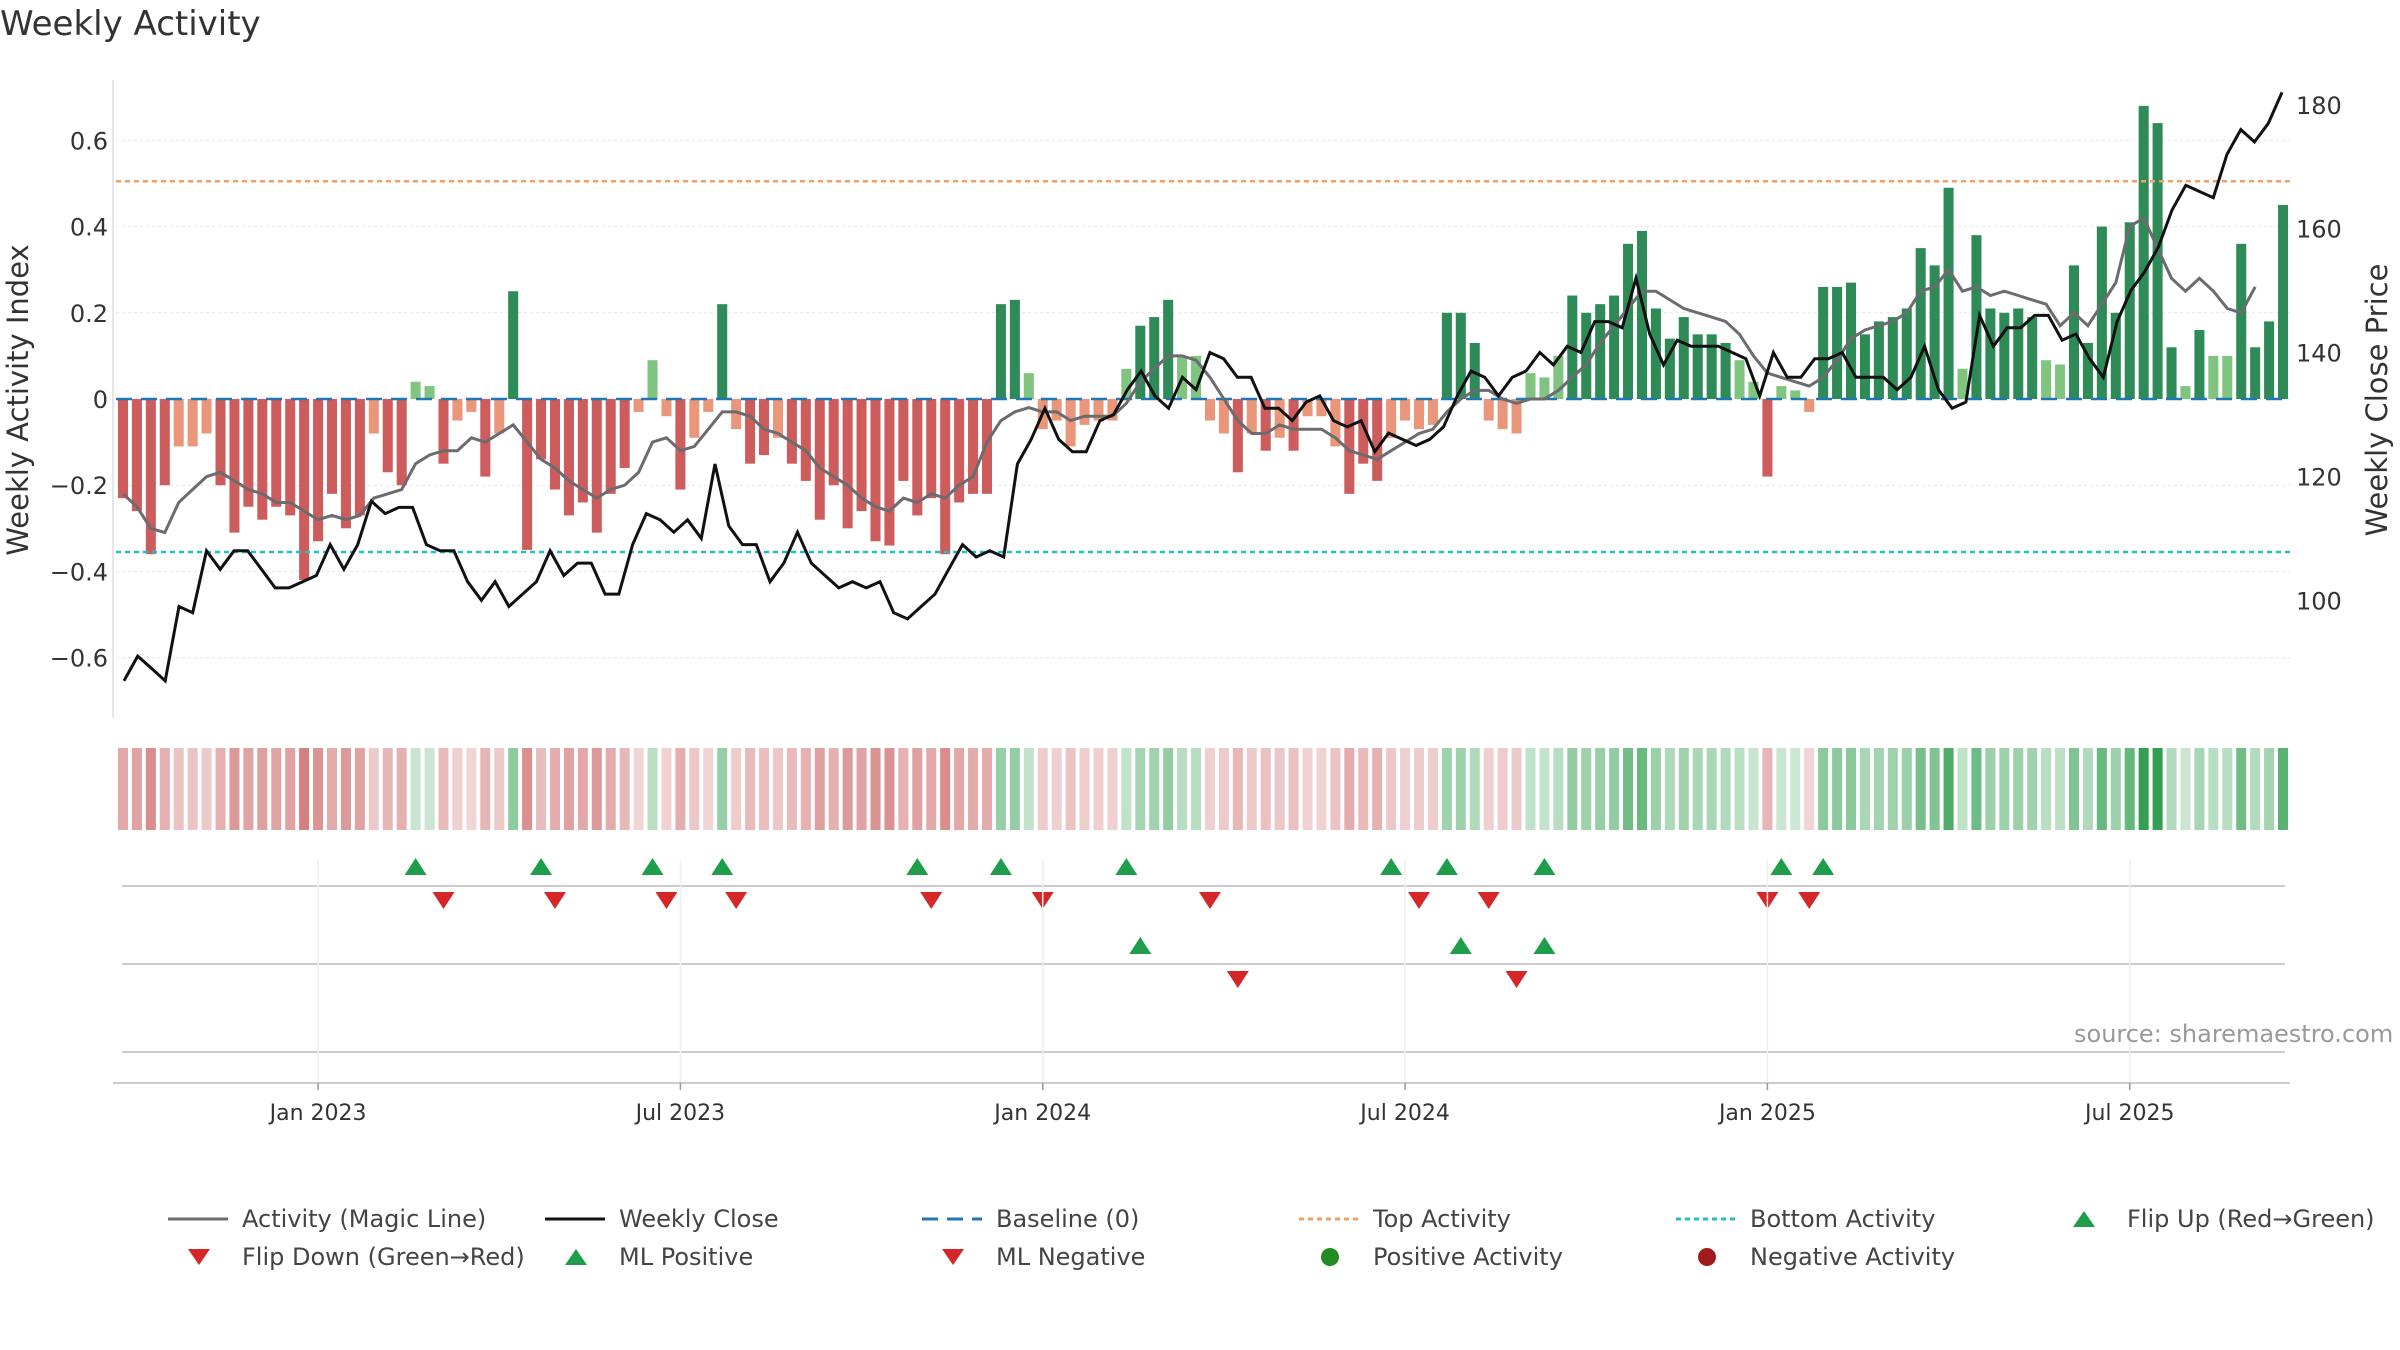 The image size is (2400, 1350). Describe the element at coordinates (89, 228) in the screenshot. I see `y-tick-label-left: 0.4` at that location.